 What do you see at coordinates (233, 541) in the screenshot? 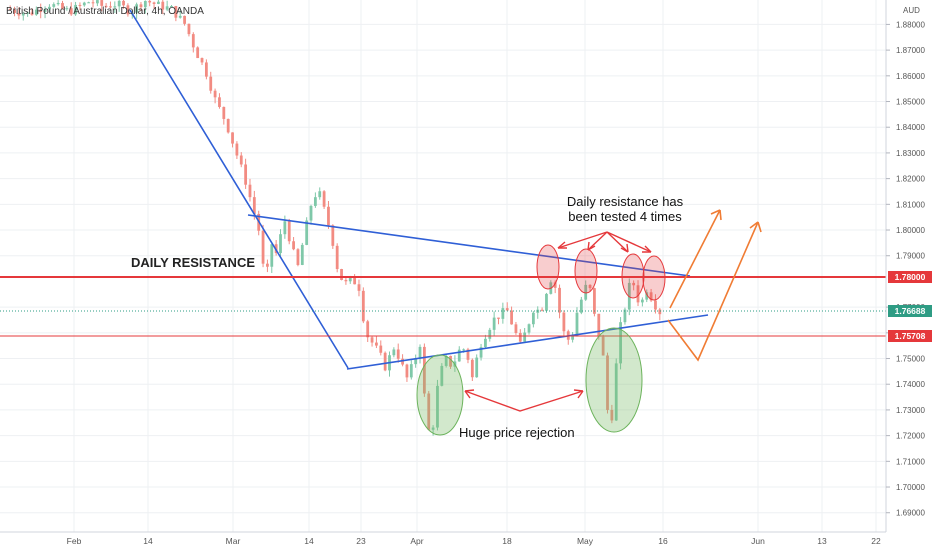
I see `time-tick-label: Mar` at bounding box center [233, 541].